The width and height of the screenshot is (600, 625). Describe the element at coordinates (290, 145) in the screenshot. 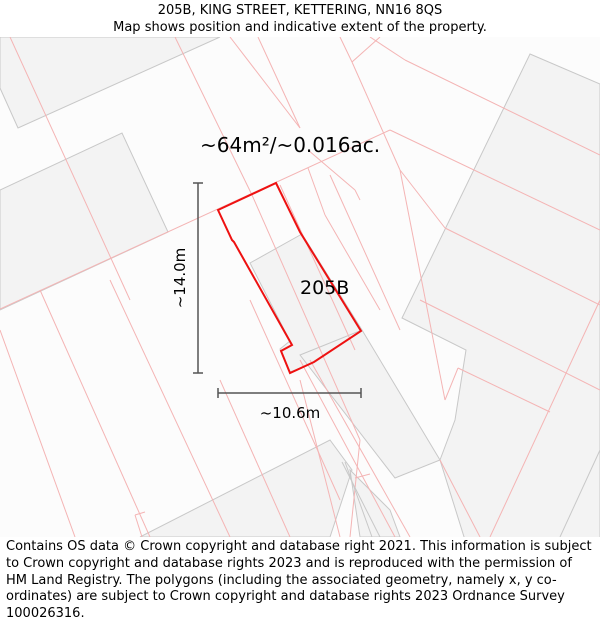

I see `area-label: ~64m²/~0.016ac.` at that location.